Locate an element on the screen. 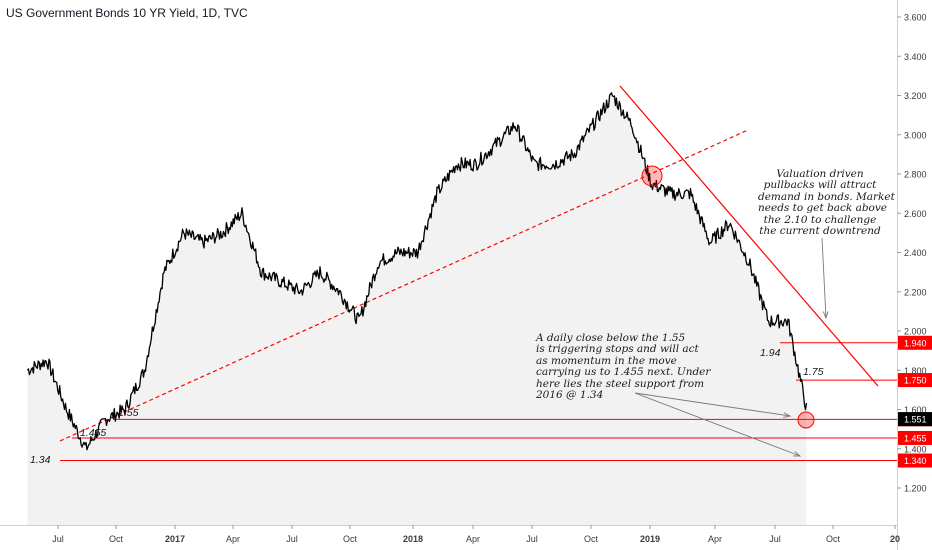 The height and width of the screenshot is (550, 932). current-value-label: 1.551 is located at coordinates (915, 420).